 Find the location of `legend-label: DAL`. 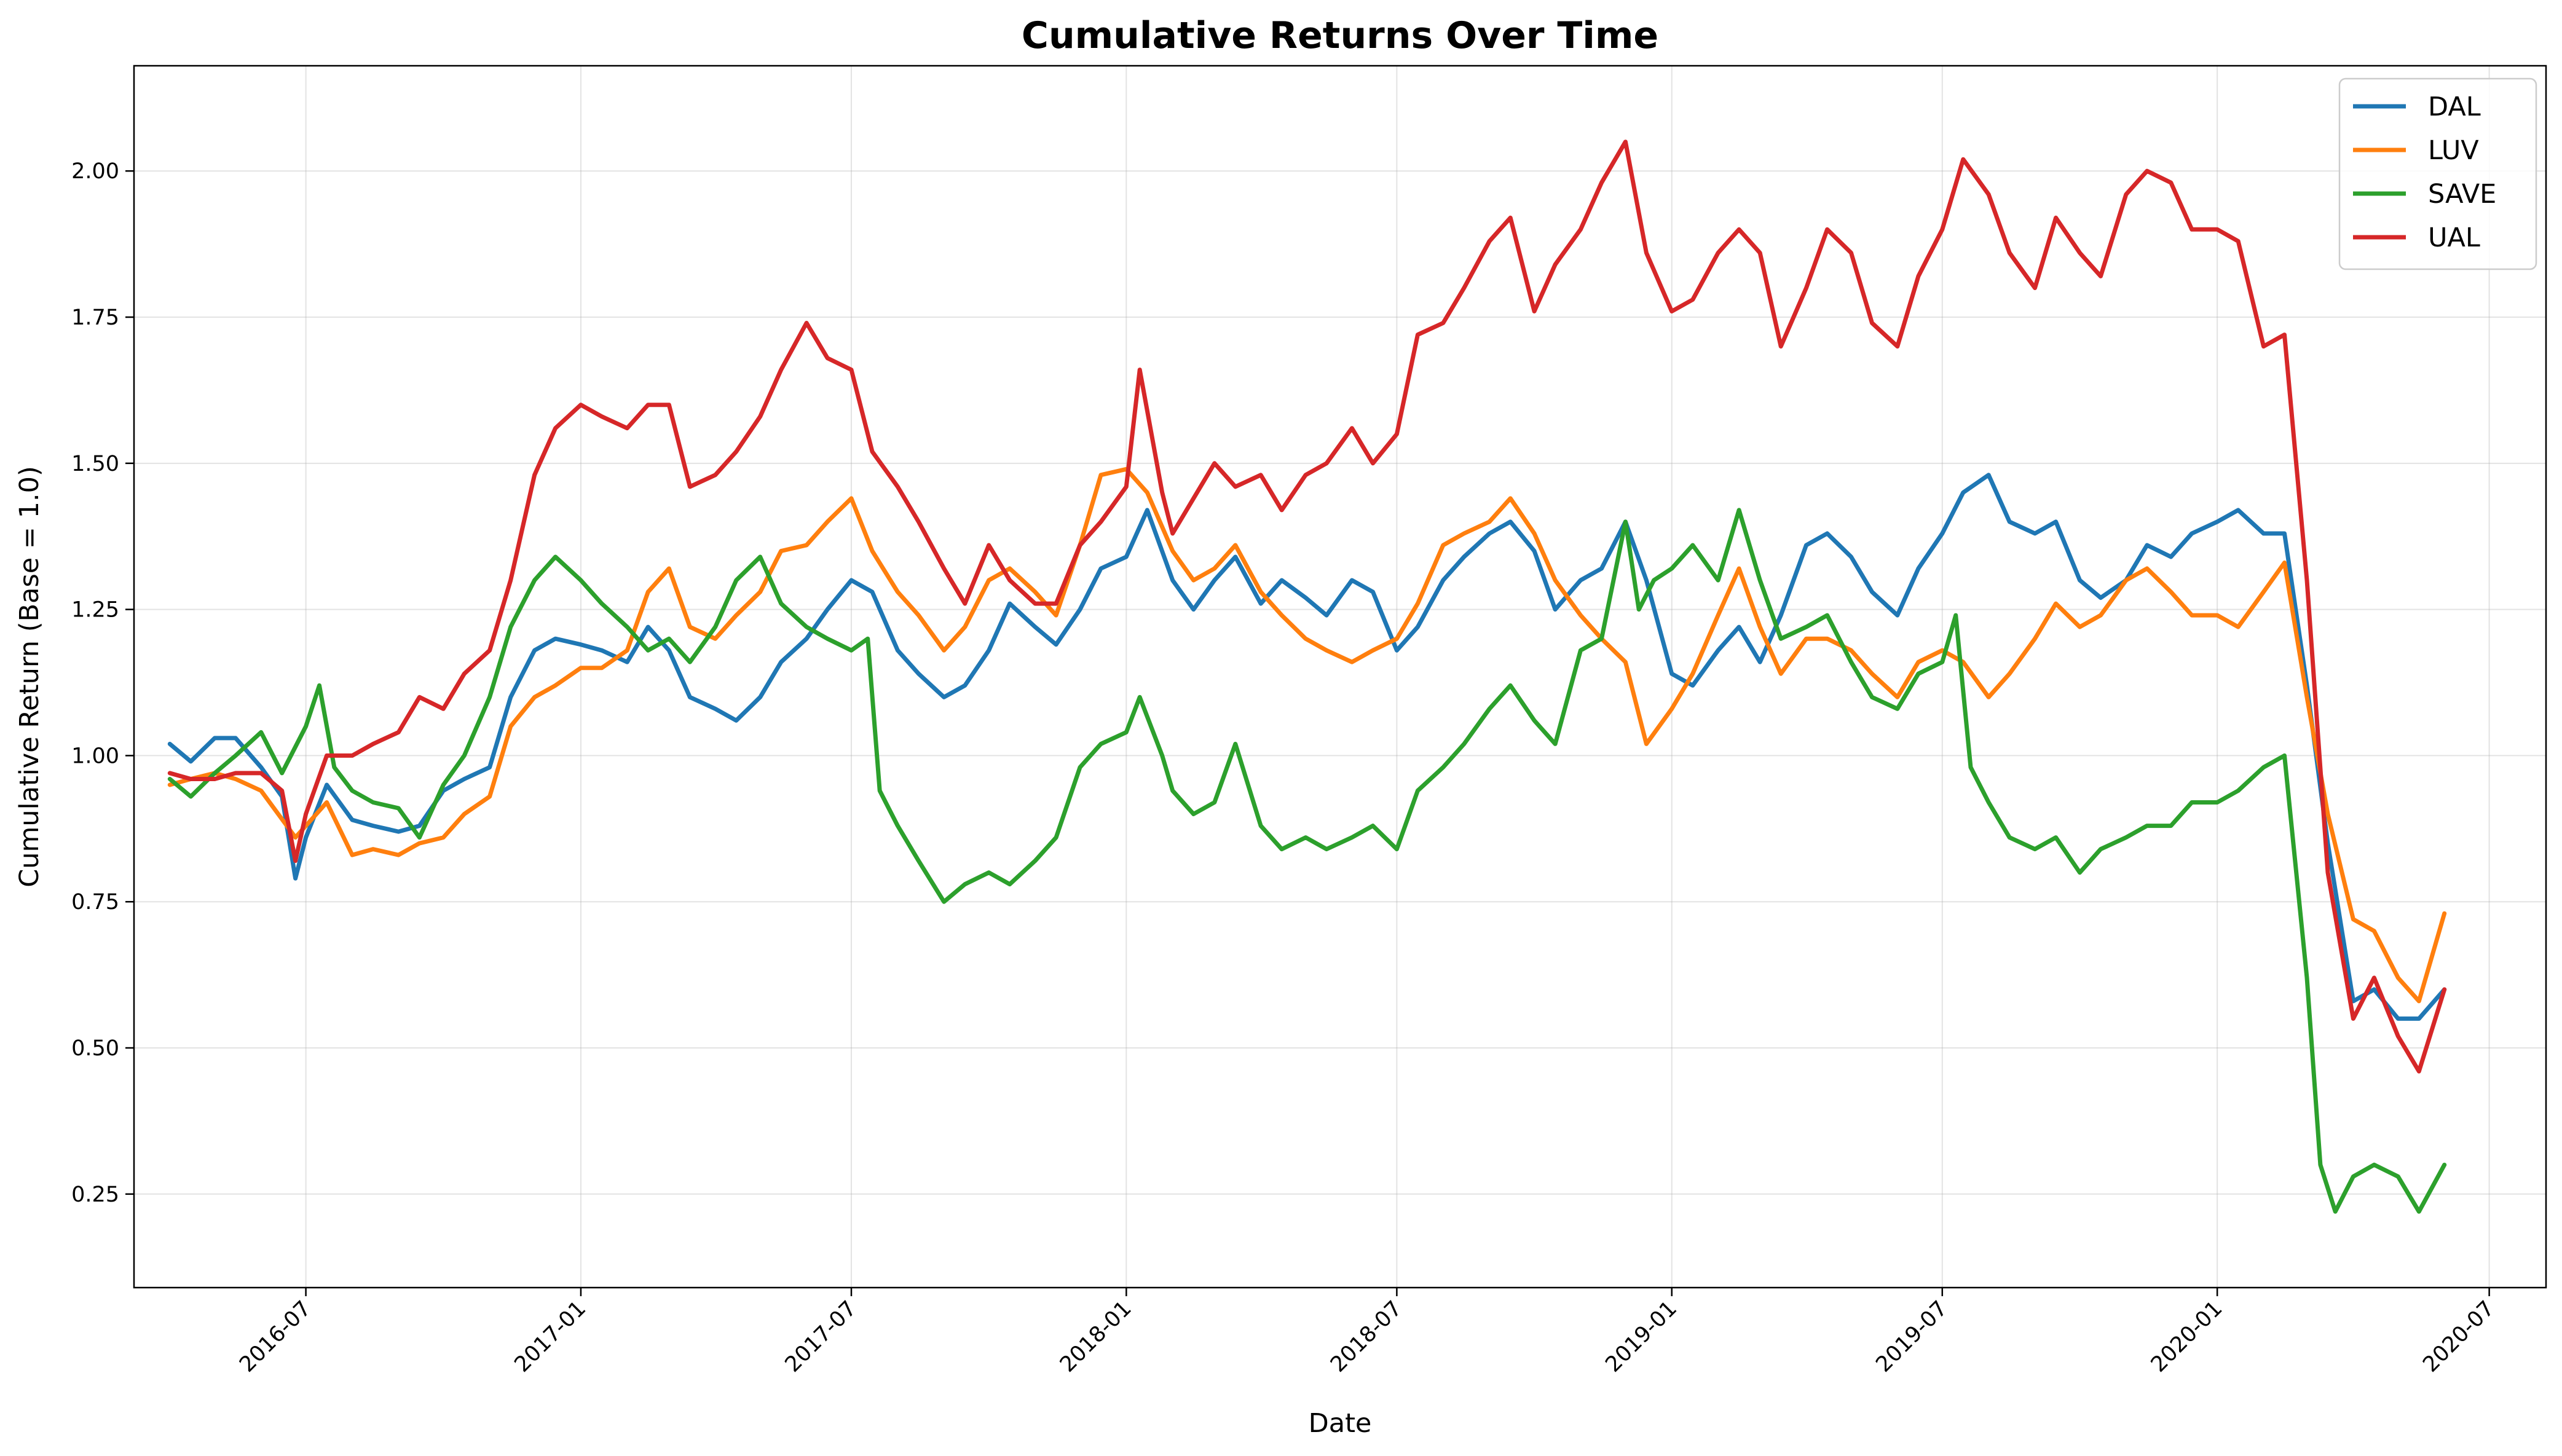

legend-label: DAL is located at coordinates (2454, 107).